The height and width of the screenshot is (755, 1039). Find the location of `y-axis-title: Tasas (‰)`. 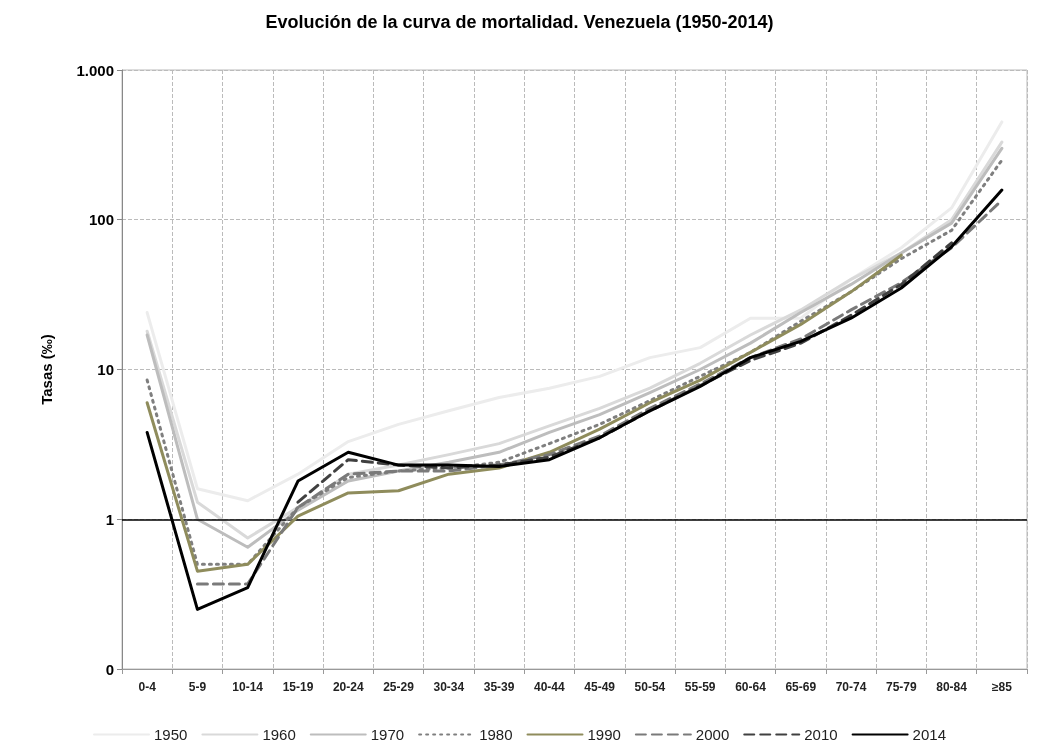

y-axis-title: Tasas (‰) is located at coordinates (46, 369).